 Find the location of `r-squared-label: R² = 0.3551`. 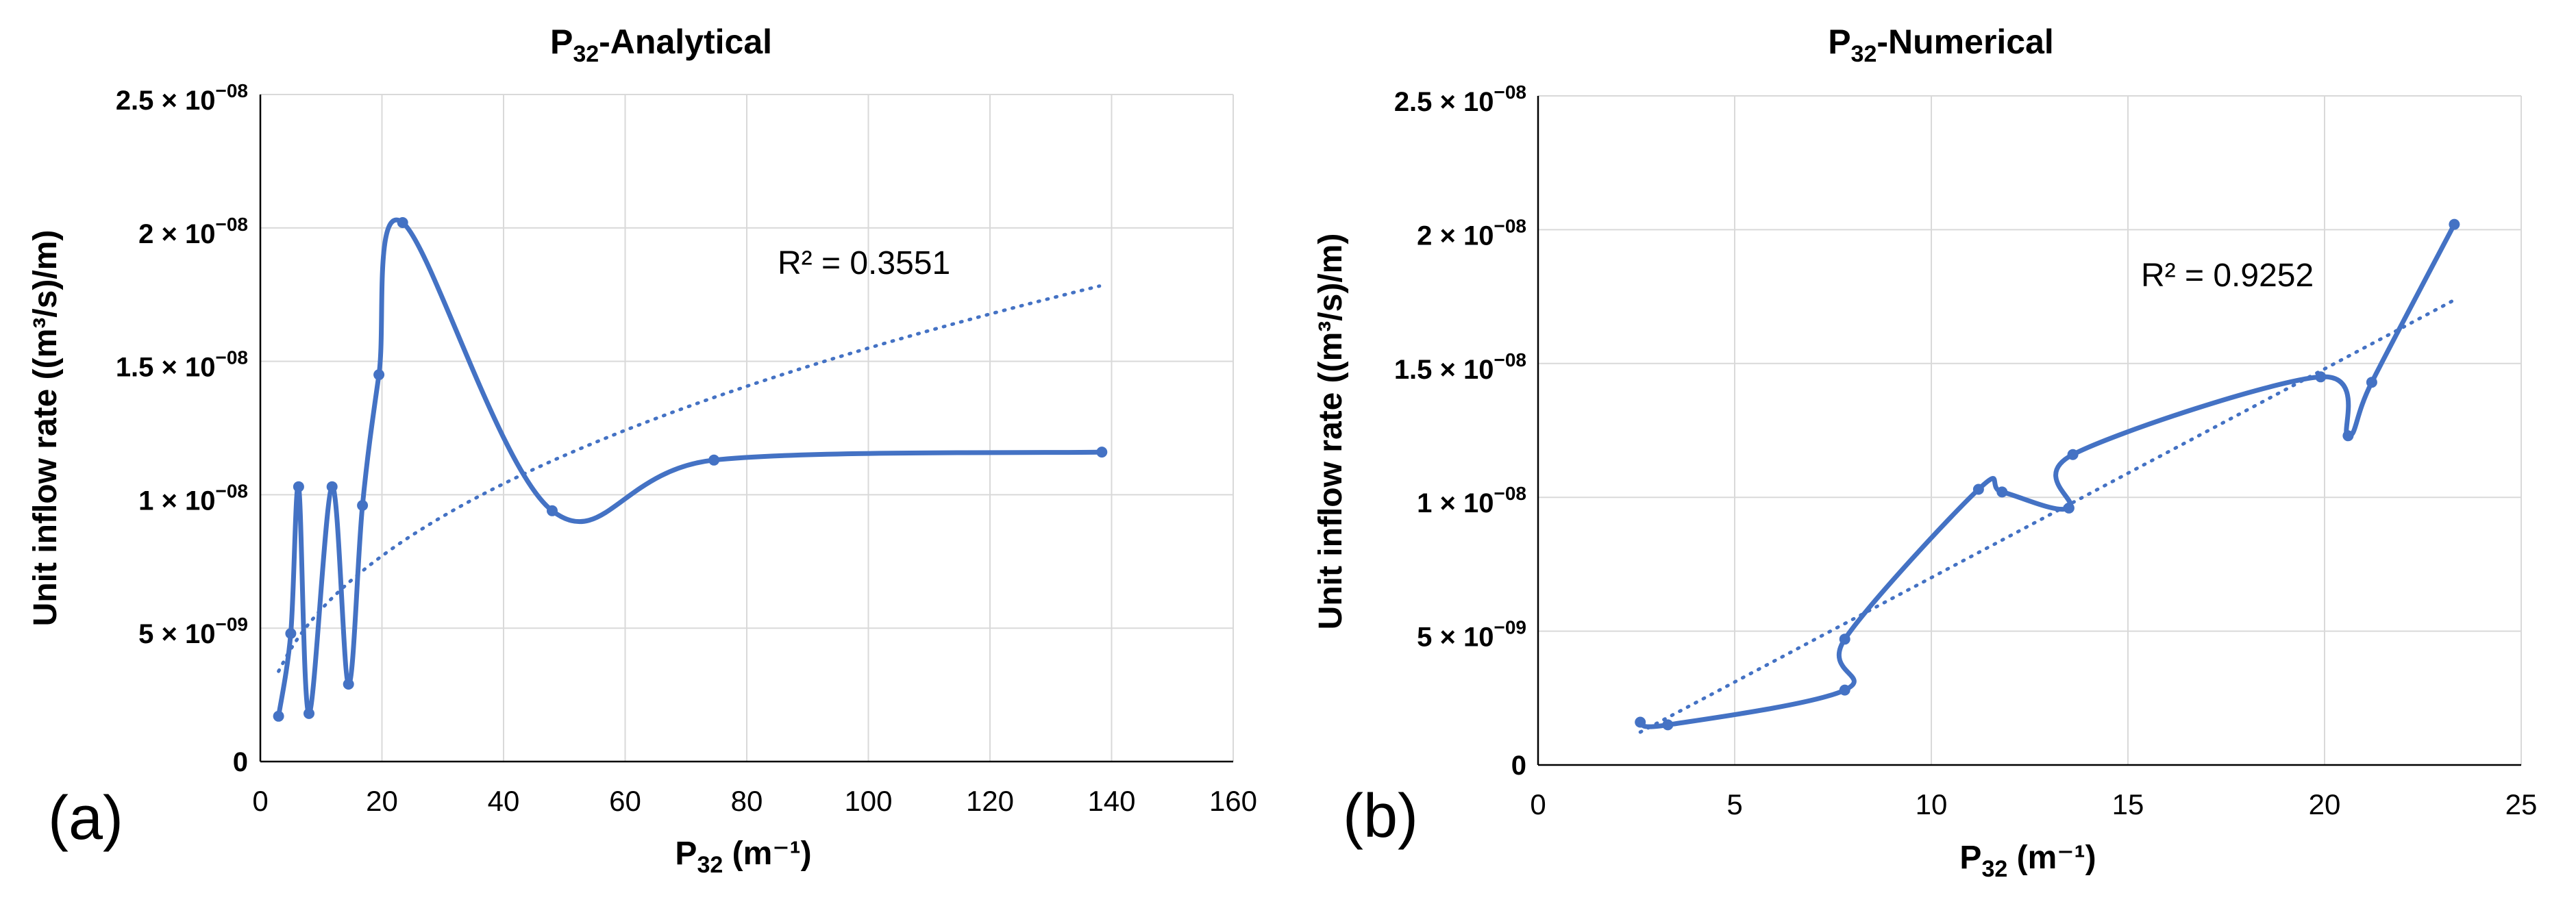

r-squared-label: R² = 0.3551 is located at coordinates (864, 263).